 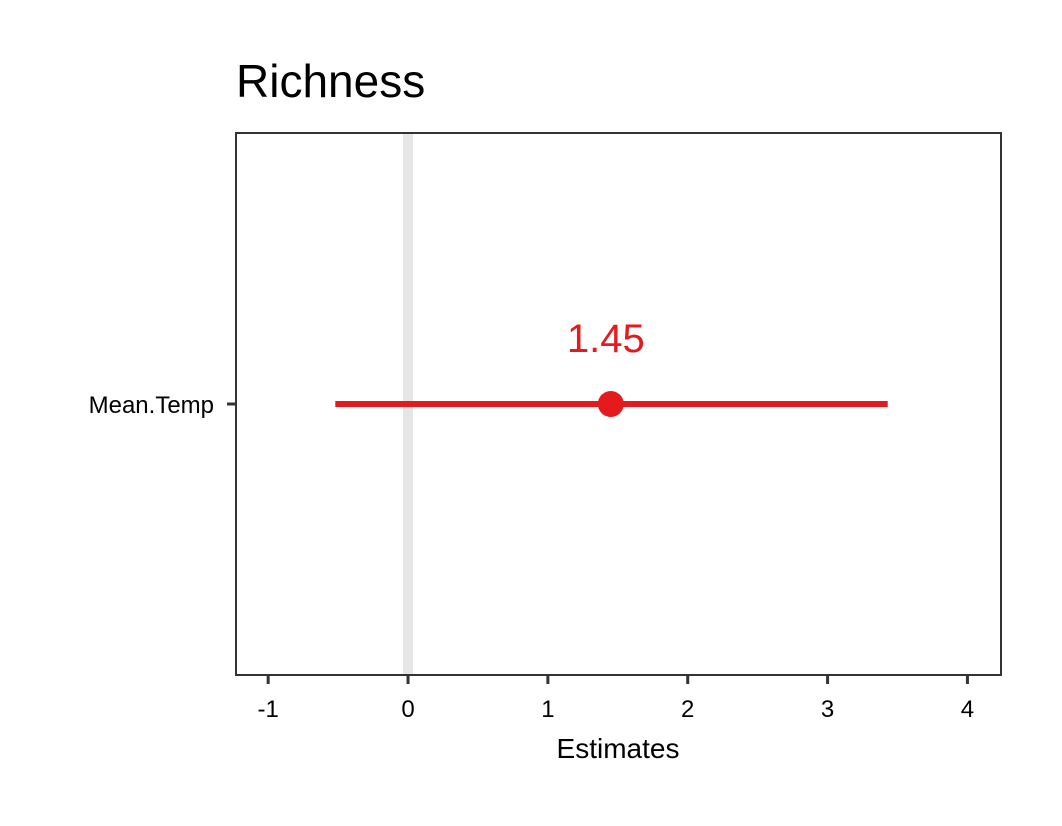 What do you see at coordinates (610, 404) in the screenshot?
I see `estimate-point` at bounding box center [610, 404].